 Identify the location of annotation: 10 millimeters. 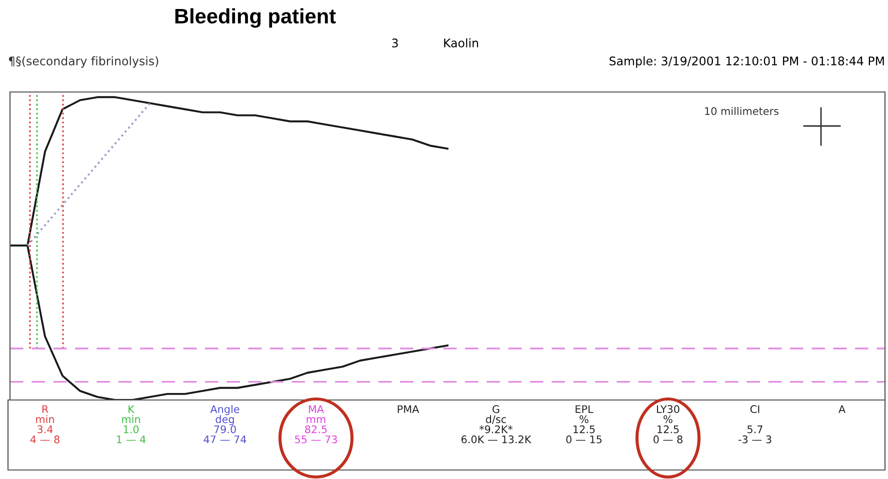
(741, 111).